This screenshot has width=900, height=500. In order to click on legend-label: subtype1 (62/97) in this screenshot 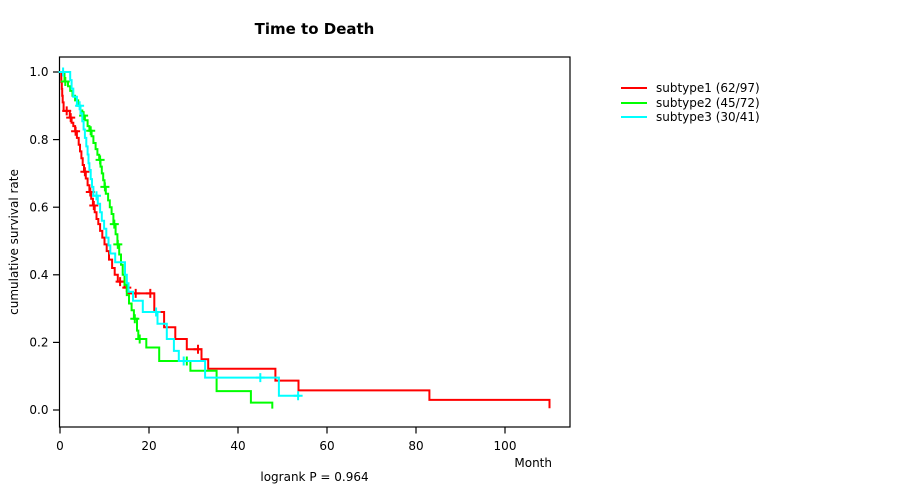, I will do `click(708, 88)`.